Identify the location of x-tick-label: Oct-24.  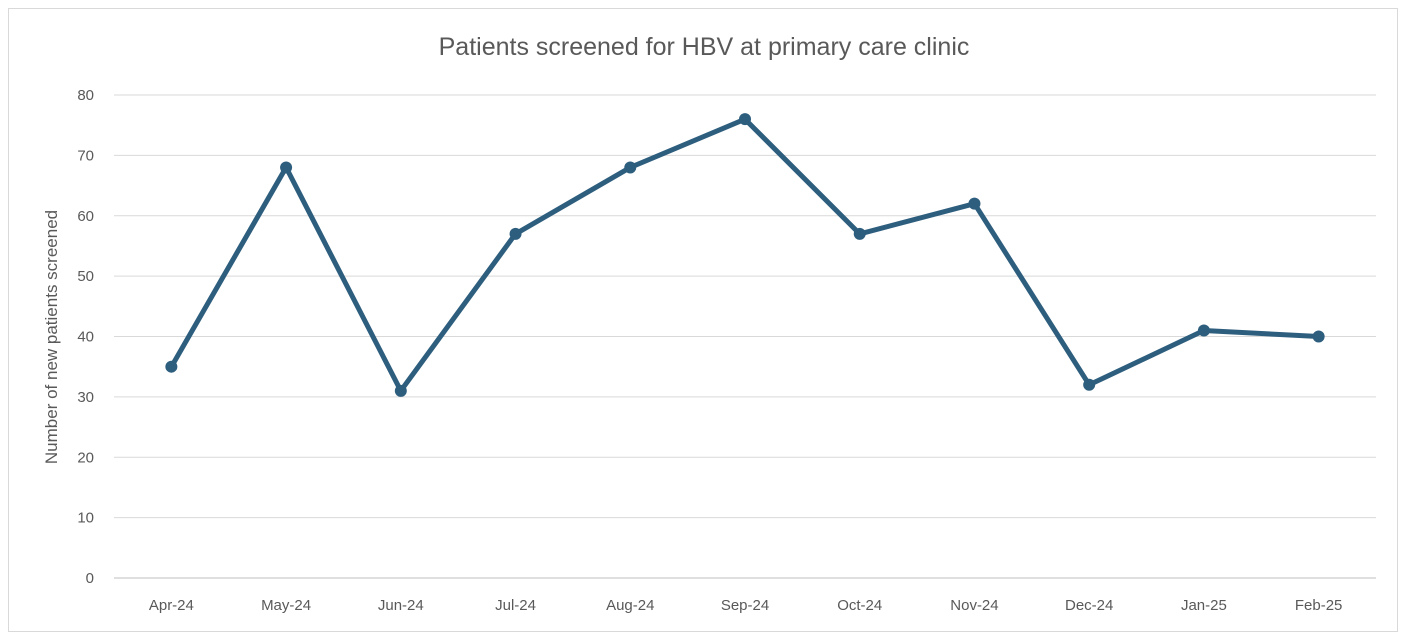
(859, 605).